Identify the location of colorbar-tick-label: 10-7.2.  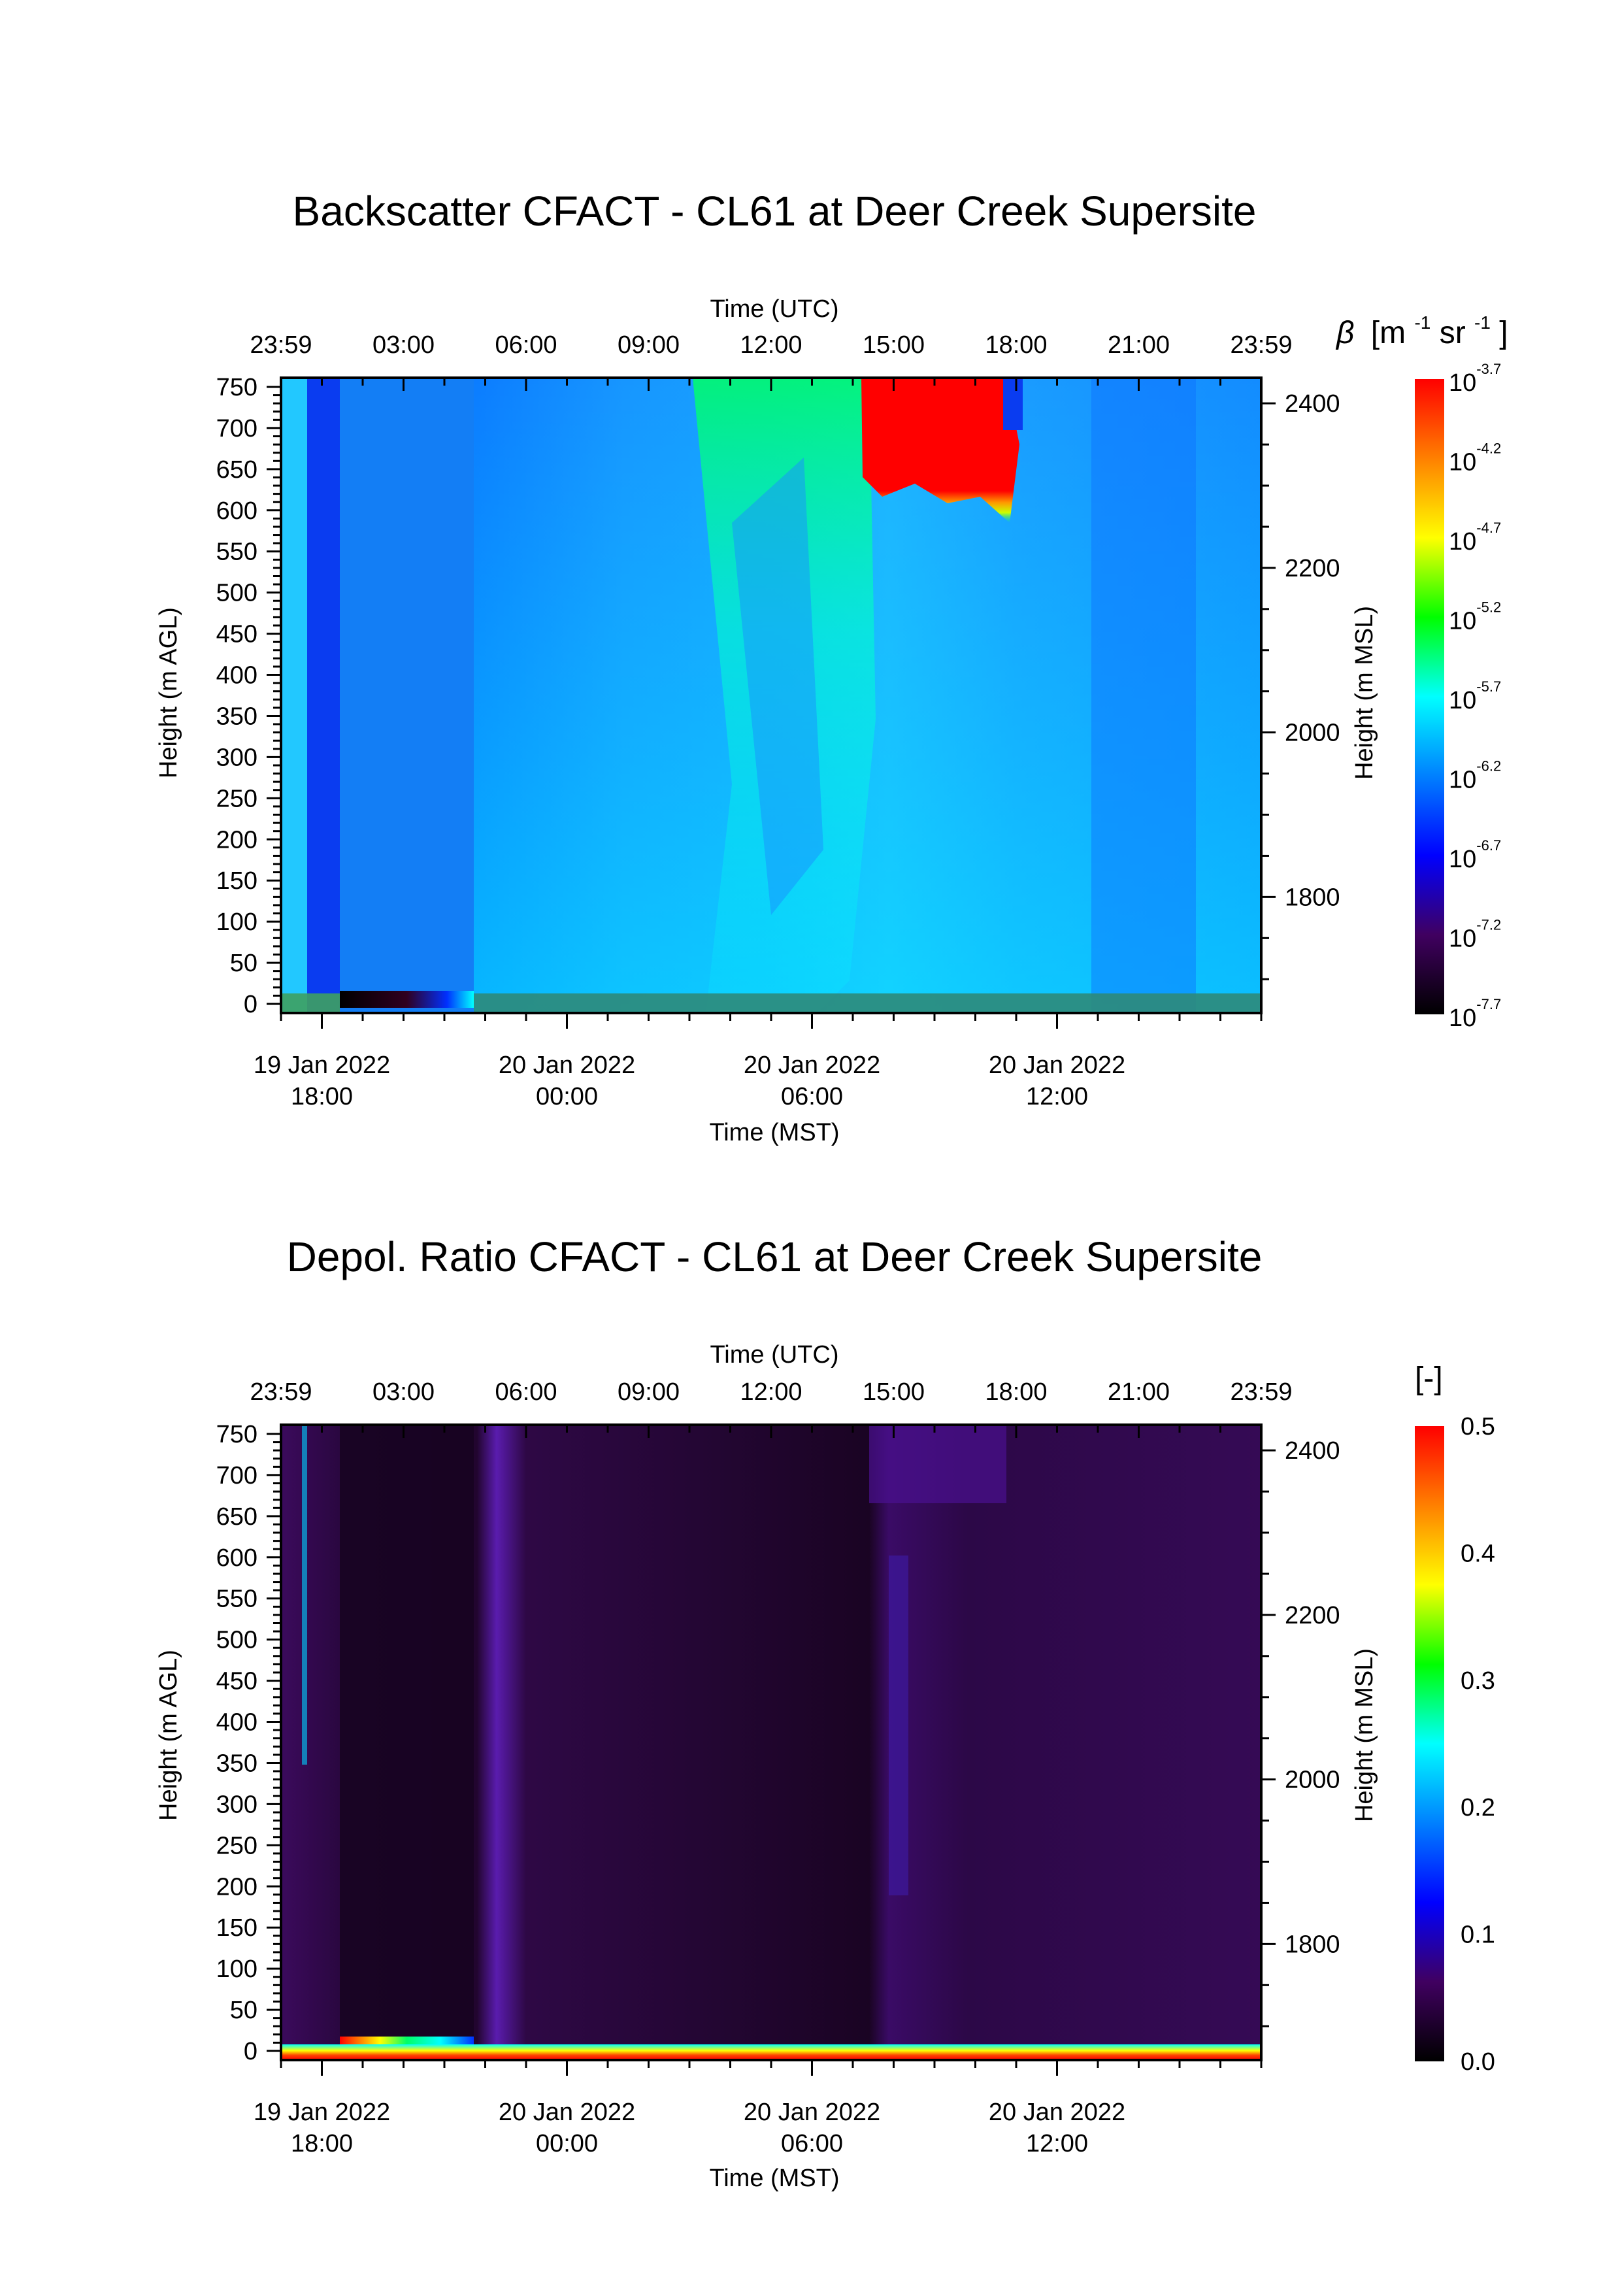
(1475, 935).